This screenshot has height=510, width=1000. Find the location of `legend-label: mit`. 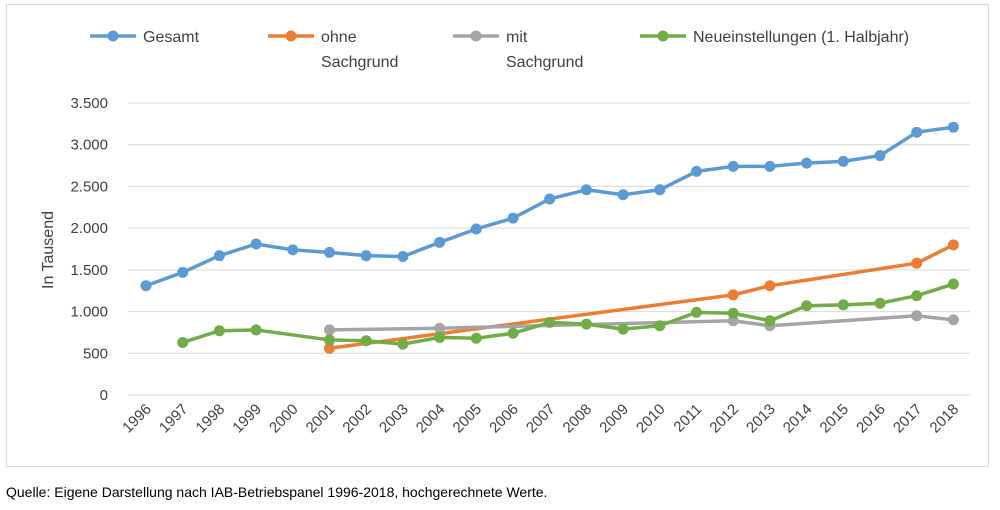

legend-label: mit is located at coordinates (517, 37).